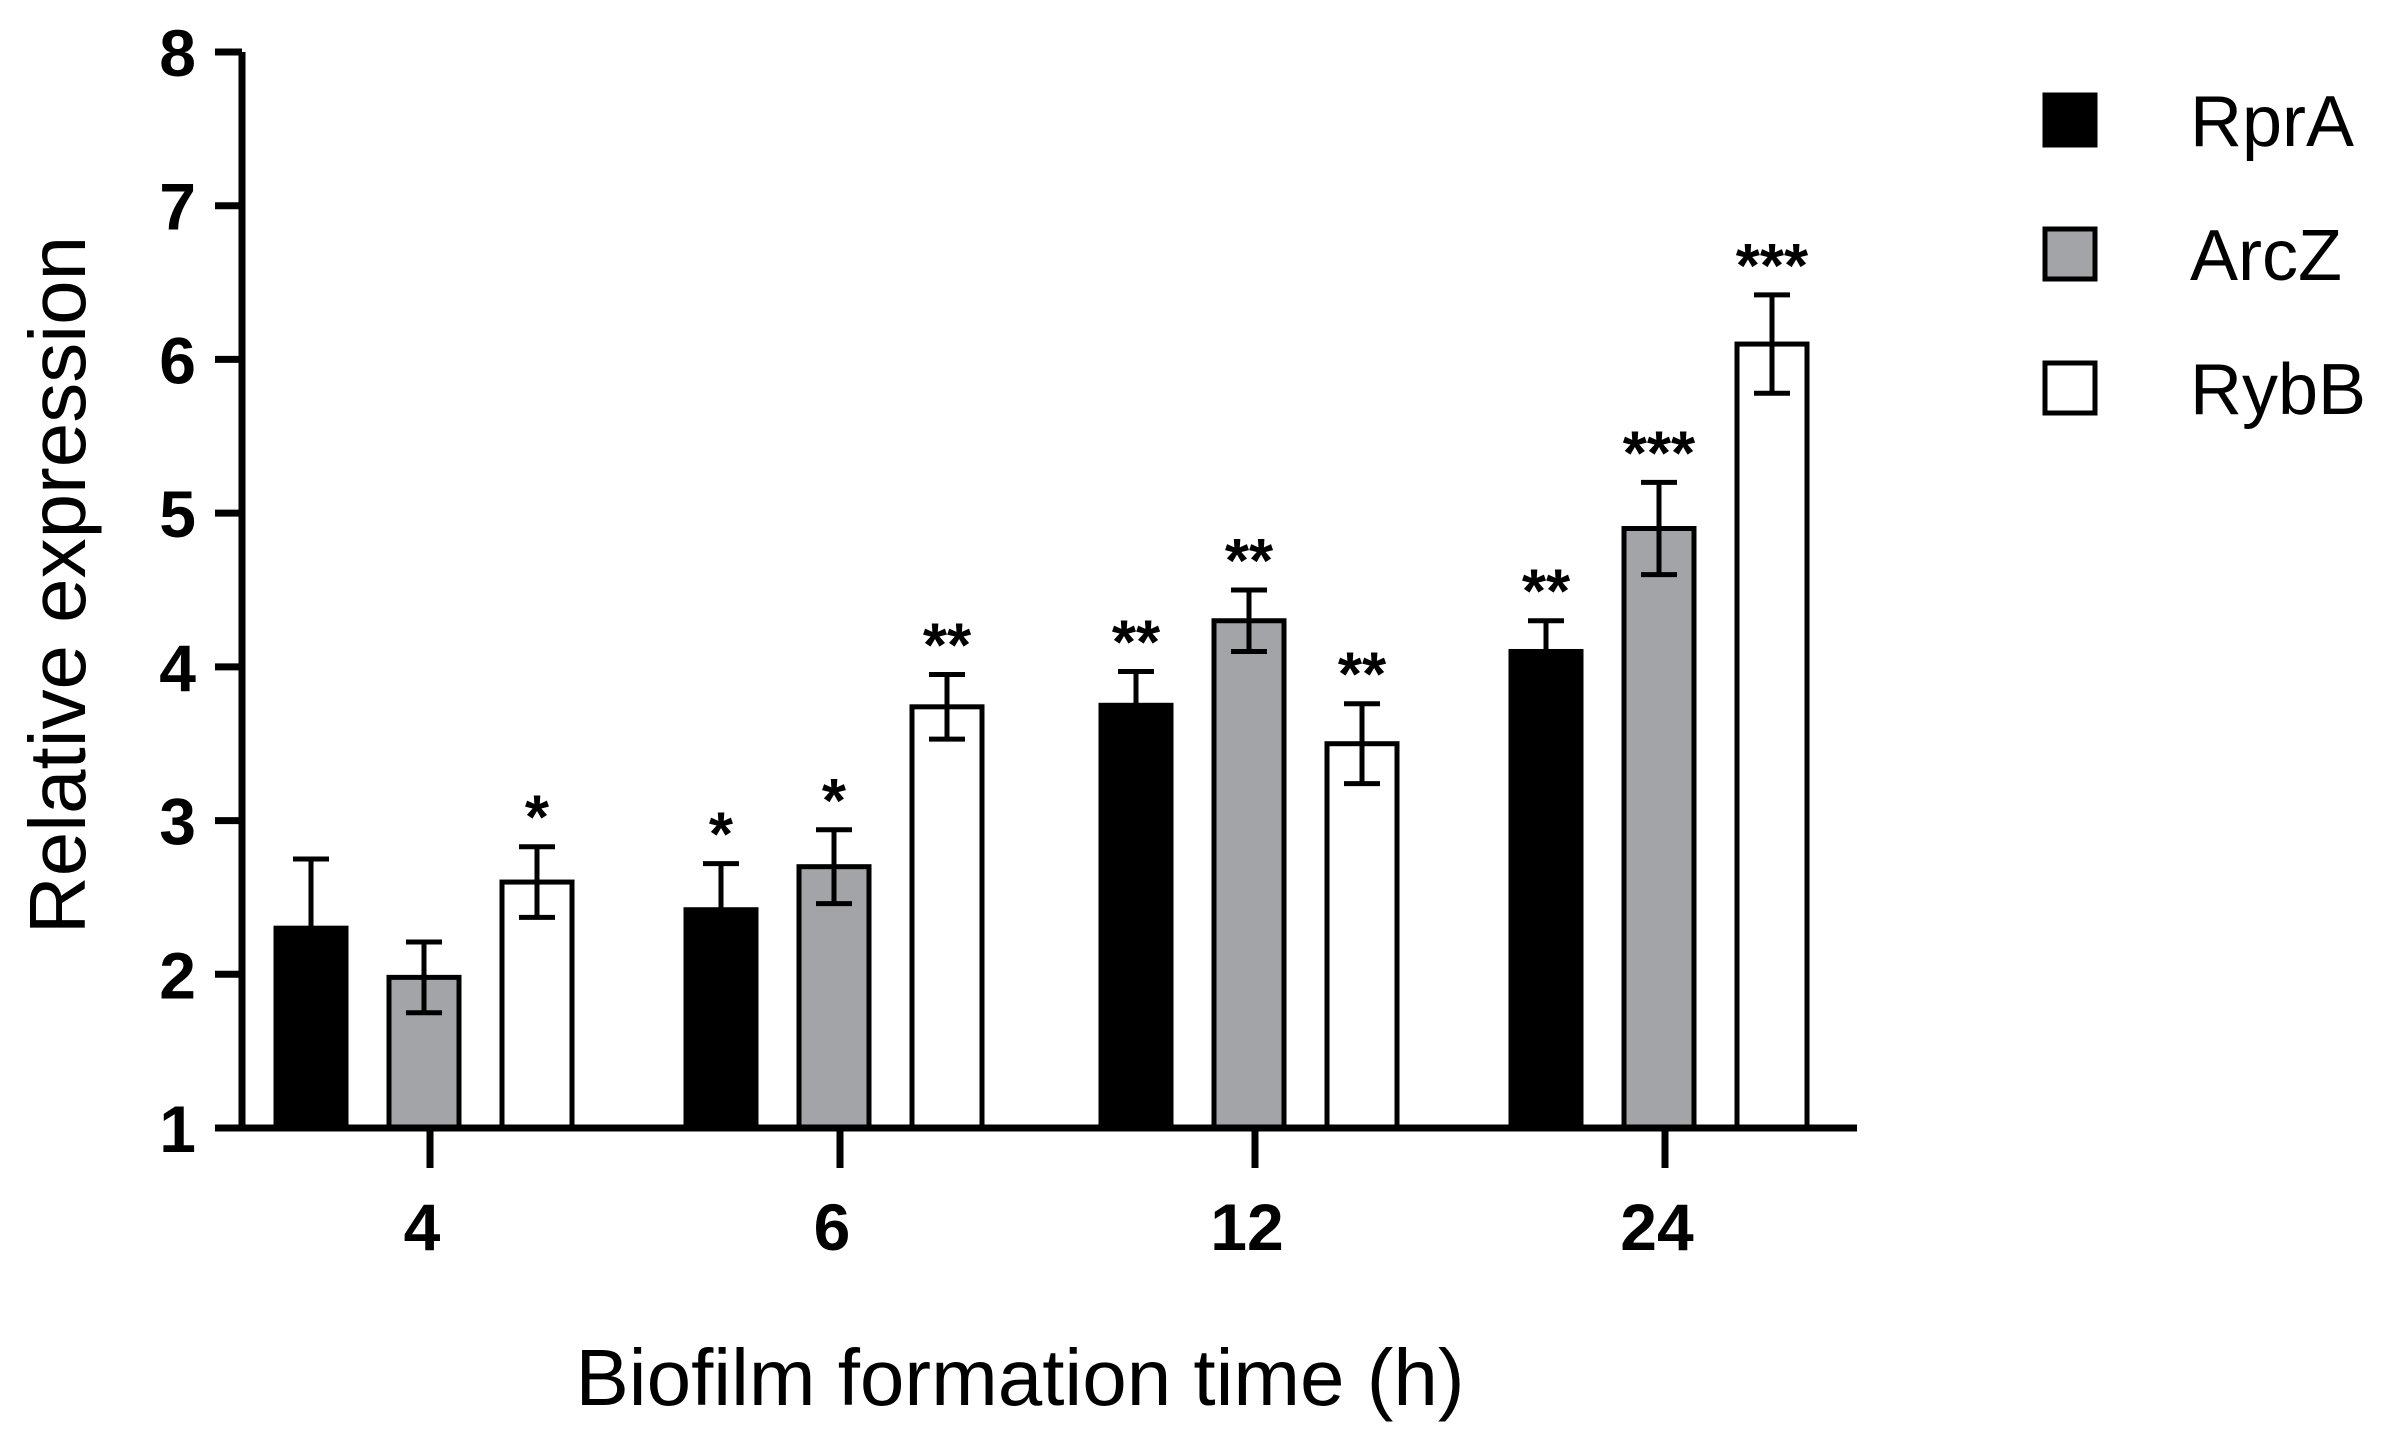 The image size is (2402, 1442). What do you see at coordinates (177, 668) in the screenshot?
I see `y-tick-label: 4` at bounding box center [177, 668].